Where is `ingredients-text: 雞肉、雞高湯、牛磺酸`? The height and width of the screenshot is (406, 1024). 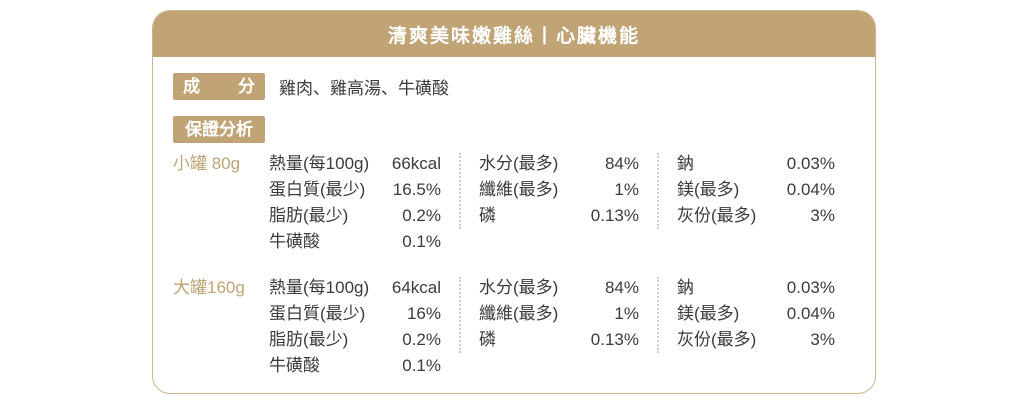
ingredients-text: 雞肉、雞高湯、牛磺酸 is located at coordinates (364, 88).